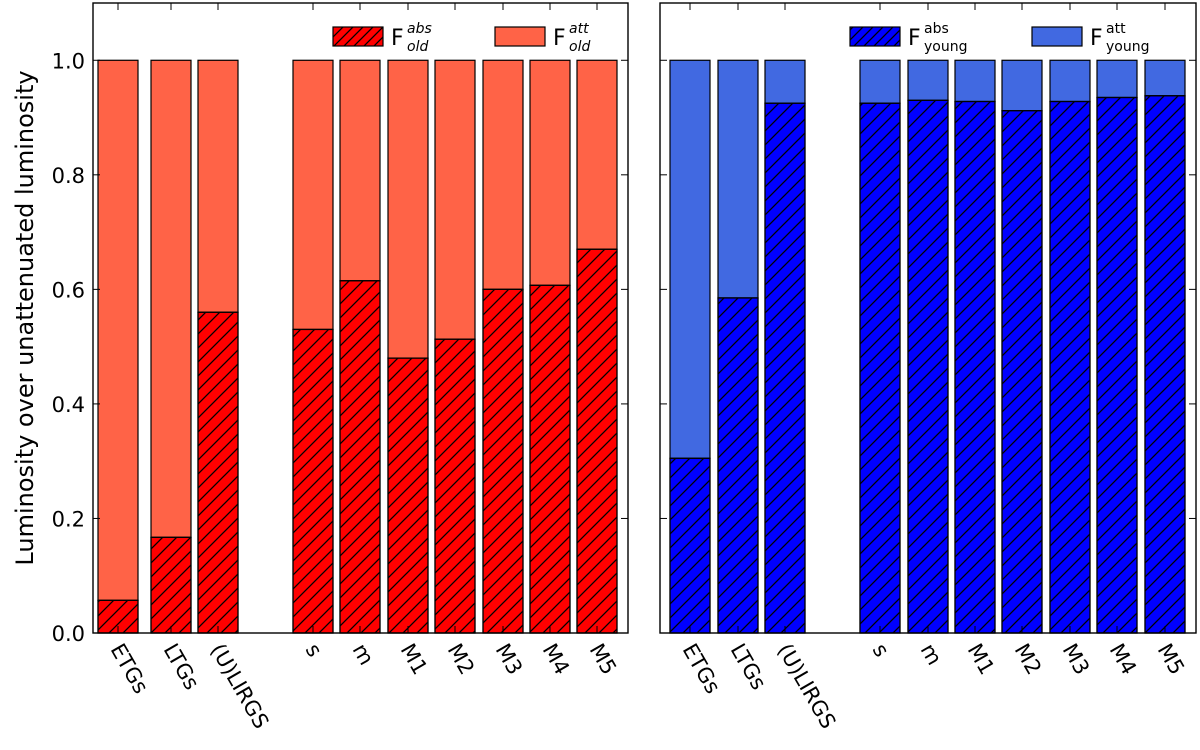  What do you see at coordinates (550, 172) in the screenshot?
I see `bar-F_old^att-M4` at bounding box center [550, 172].